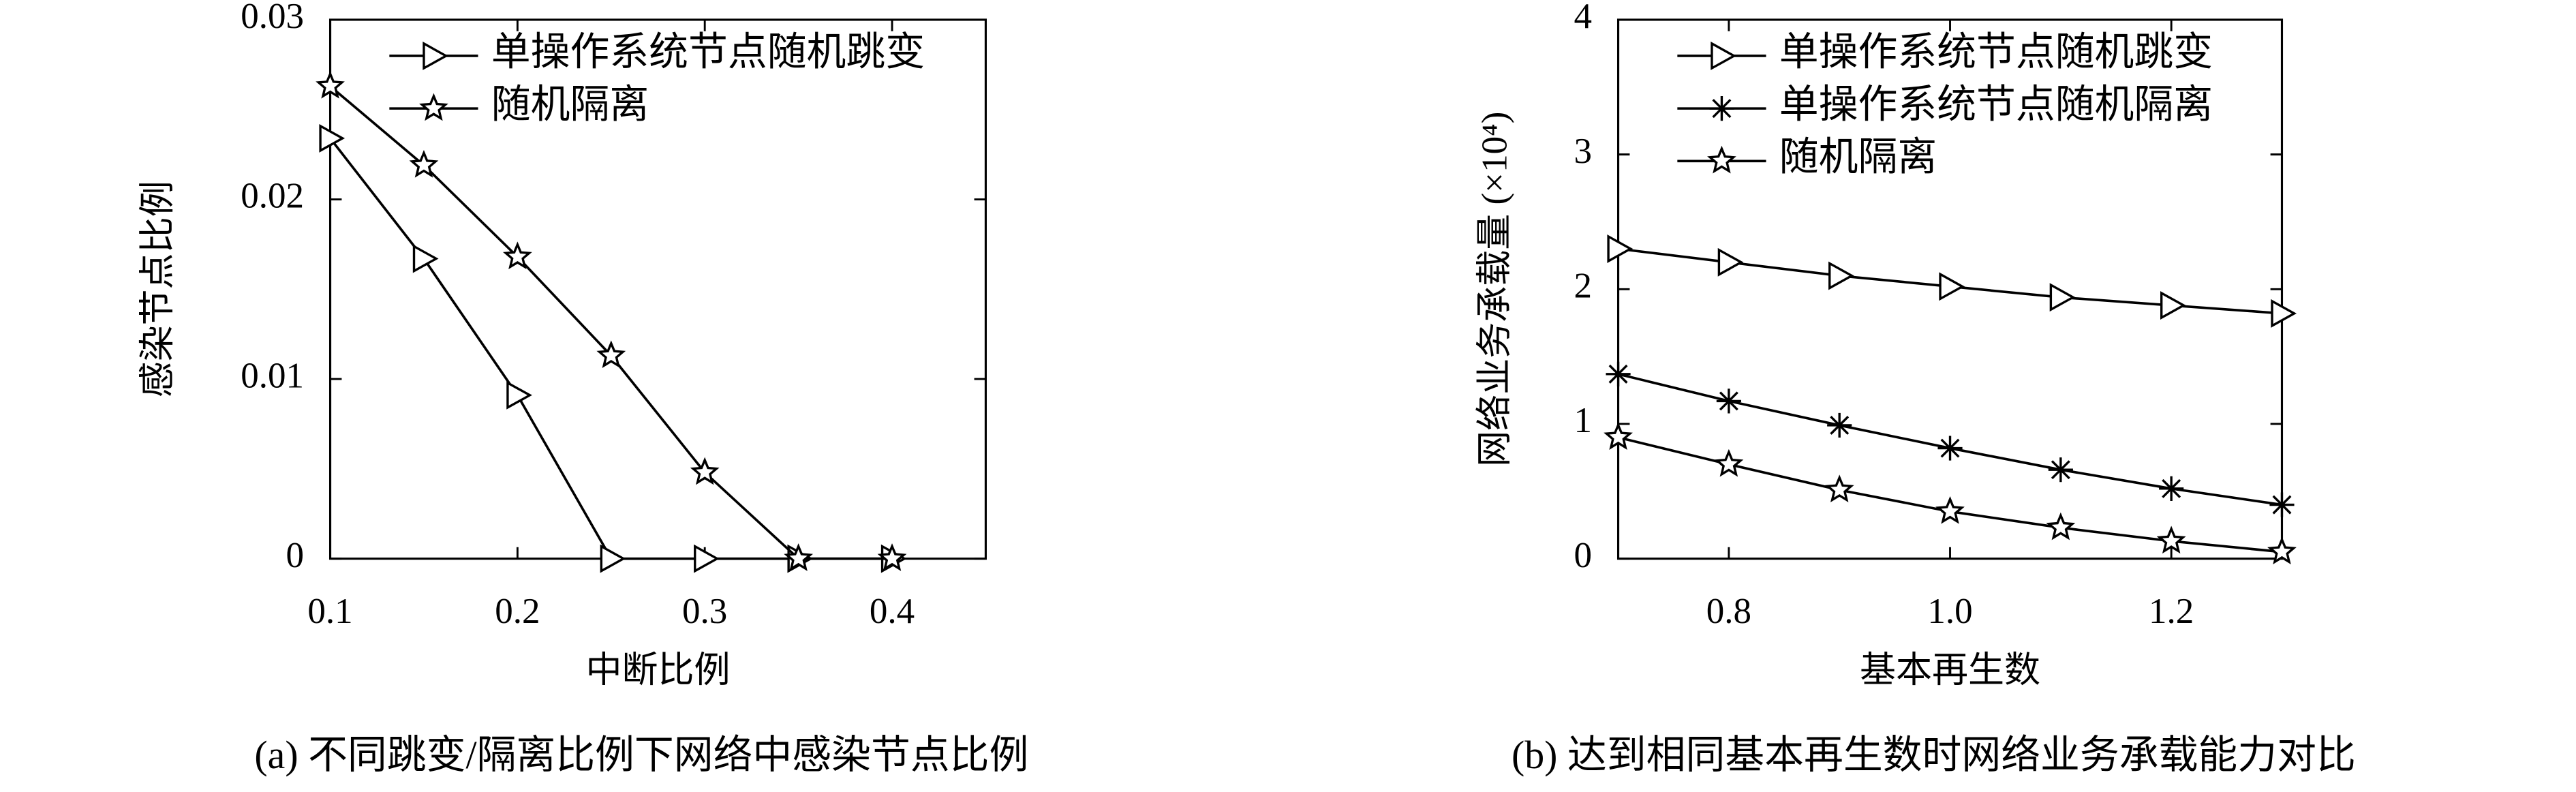  What do you see at coordinates (1583, 151) in the screenshot?
I see `y-tick-label: 3` at bounding box center [1583, 151].